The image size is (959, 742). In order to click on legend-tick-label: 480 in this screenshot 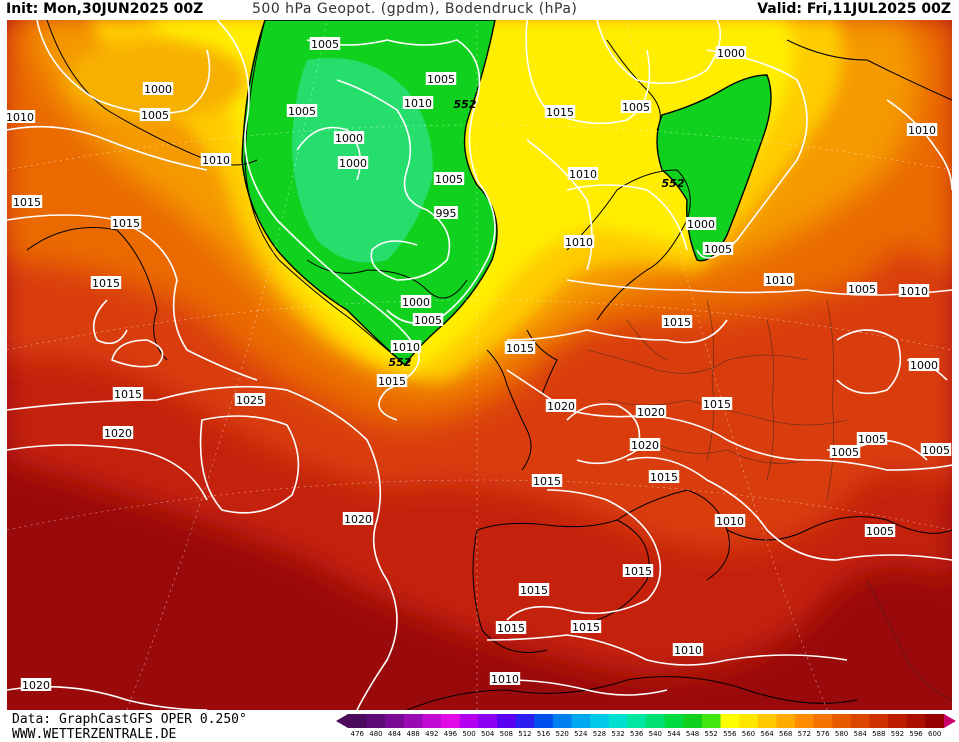, I will do `click(376, 734)`.